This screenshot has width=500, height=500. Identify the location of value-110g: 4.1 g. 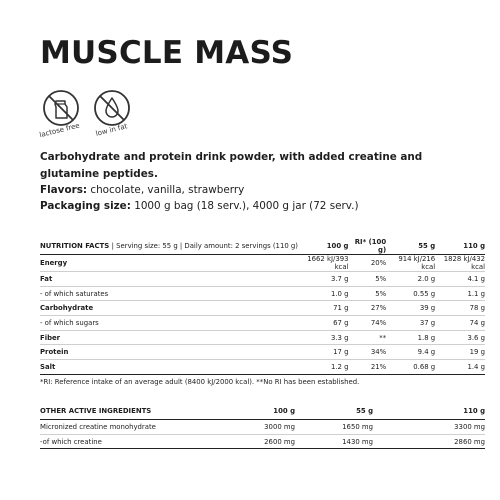
(460, 279).